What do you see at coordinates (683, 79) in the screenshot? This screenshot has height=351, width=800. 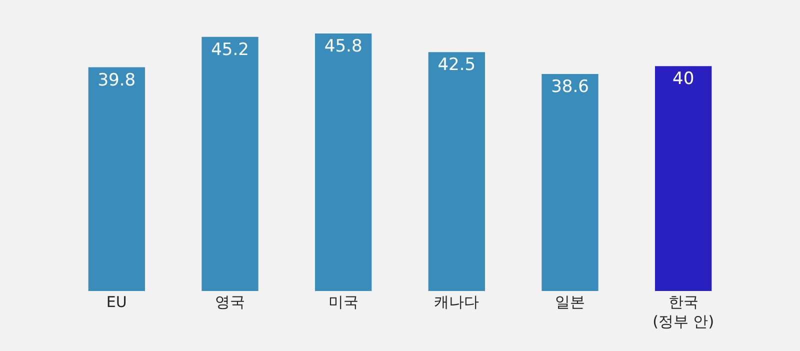 I see `data-label: 40` at bounding box center [683, 79].